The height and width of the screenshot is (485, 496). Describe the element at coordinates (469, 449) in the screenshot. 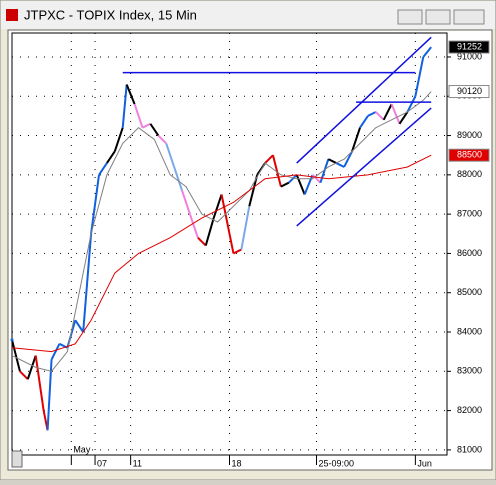

I see `y-tick-label: 81000` at that location.